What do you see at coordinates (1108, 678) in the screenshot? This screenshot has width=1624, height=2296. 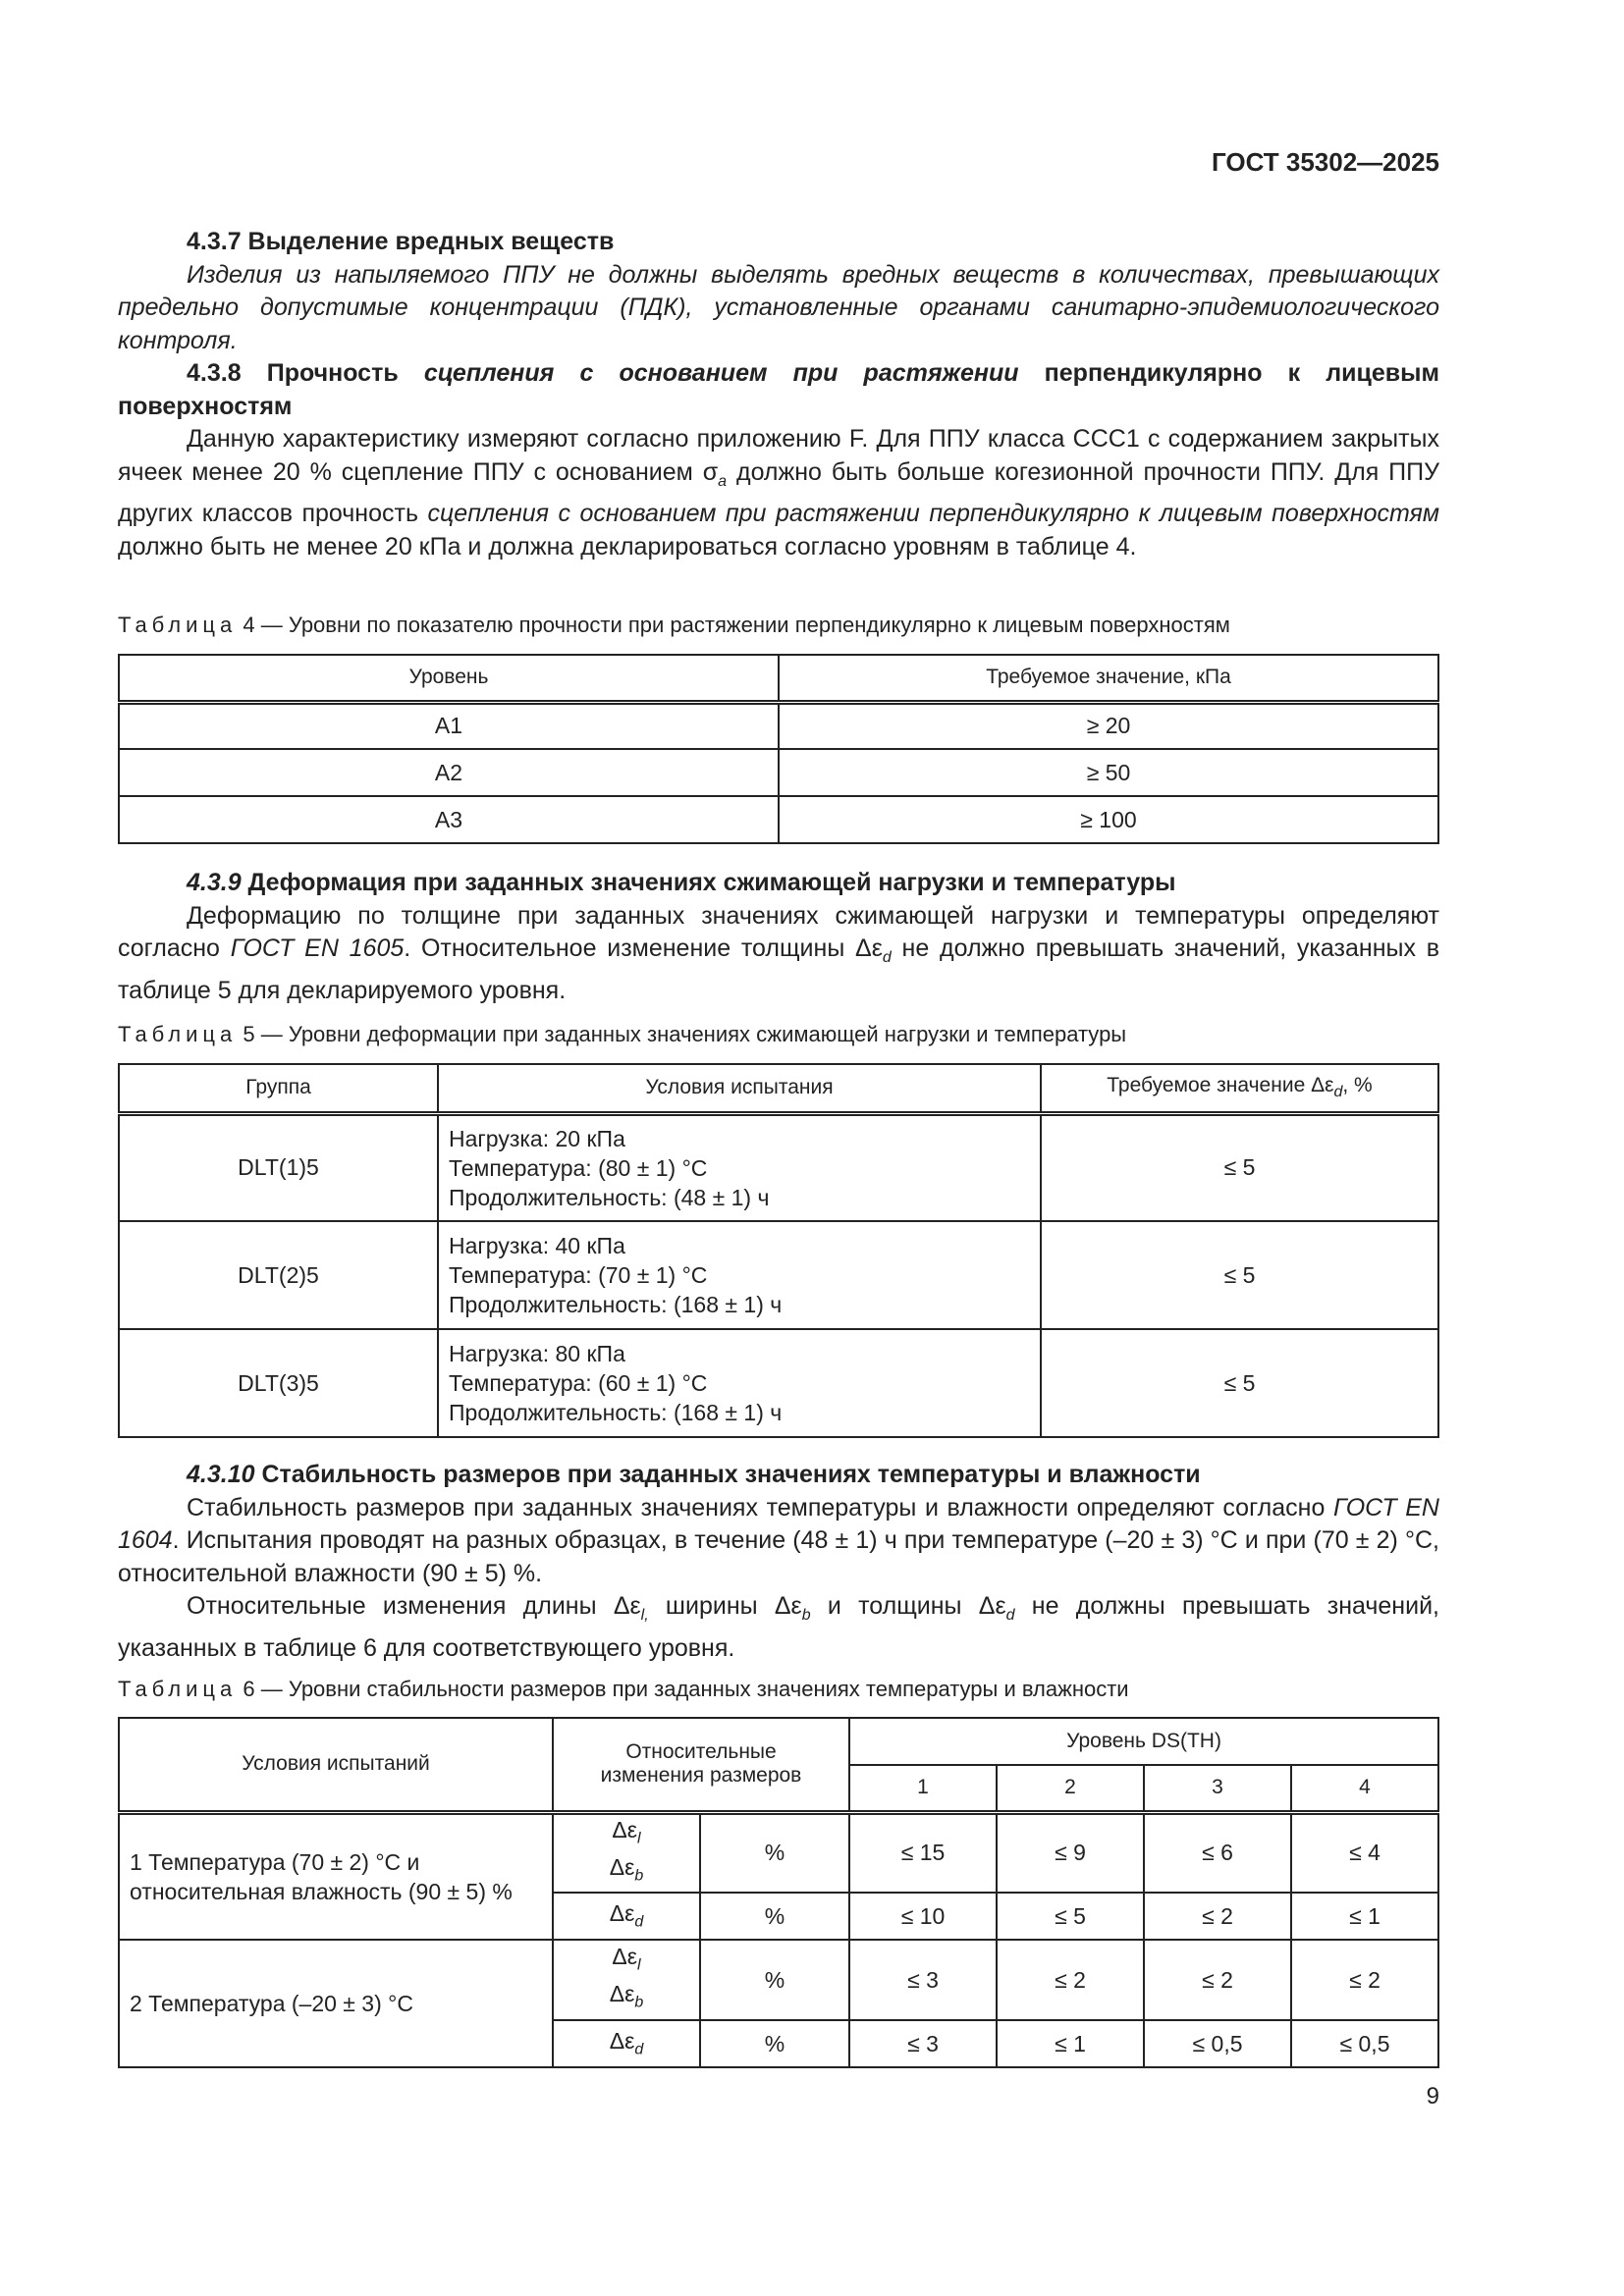 I see `column-header: Требуемое значение, кПа` at bounding box center [1108, 678].